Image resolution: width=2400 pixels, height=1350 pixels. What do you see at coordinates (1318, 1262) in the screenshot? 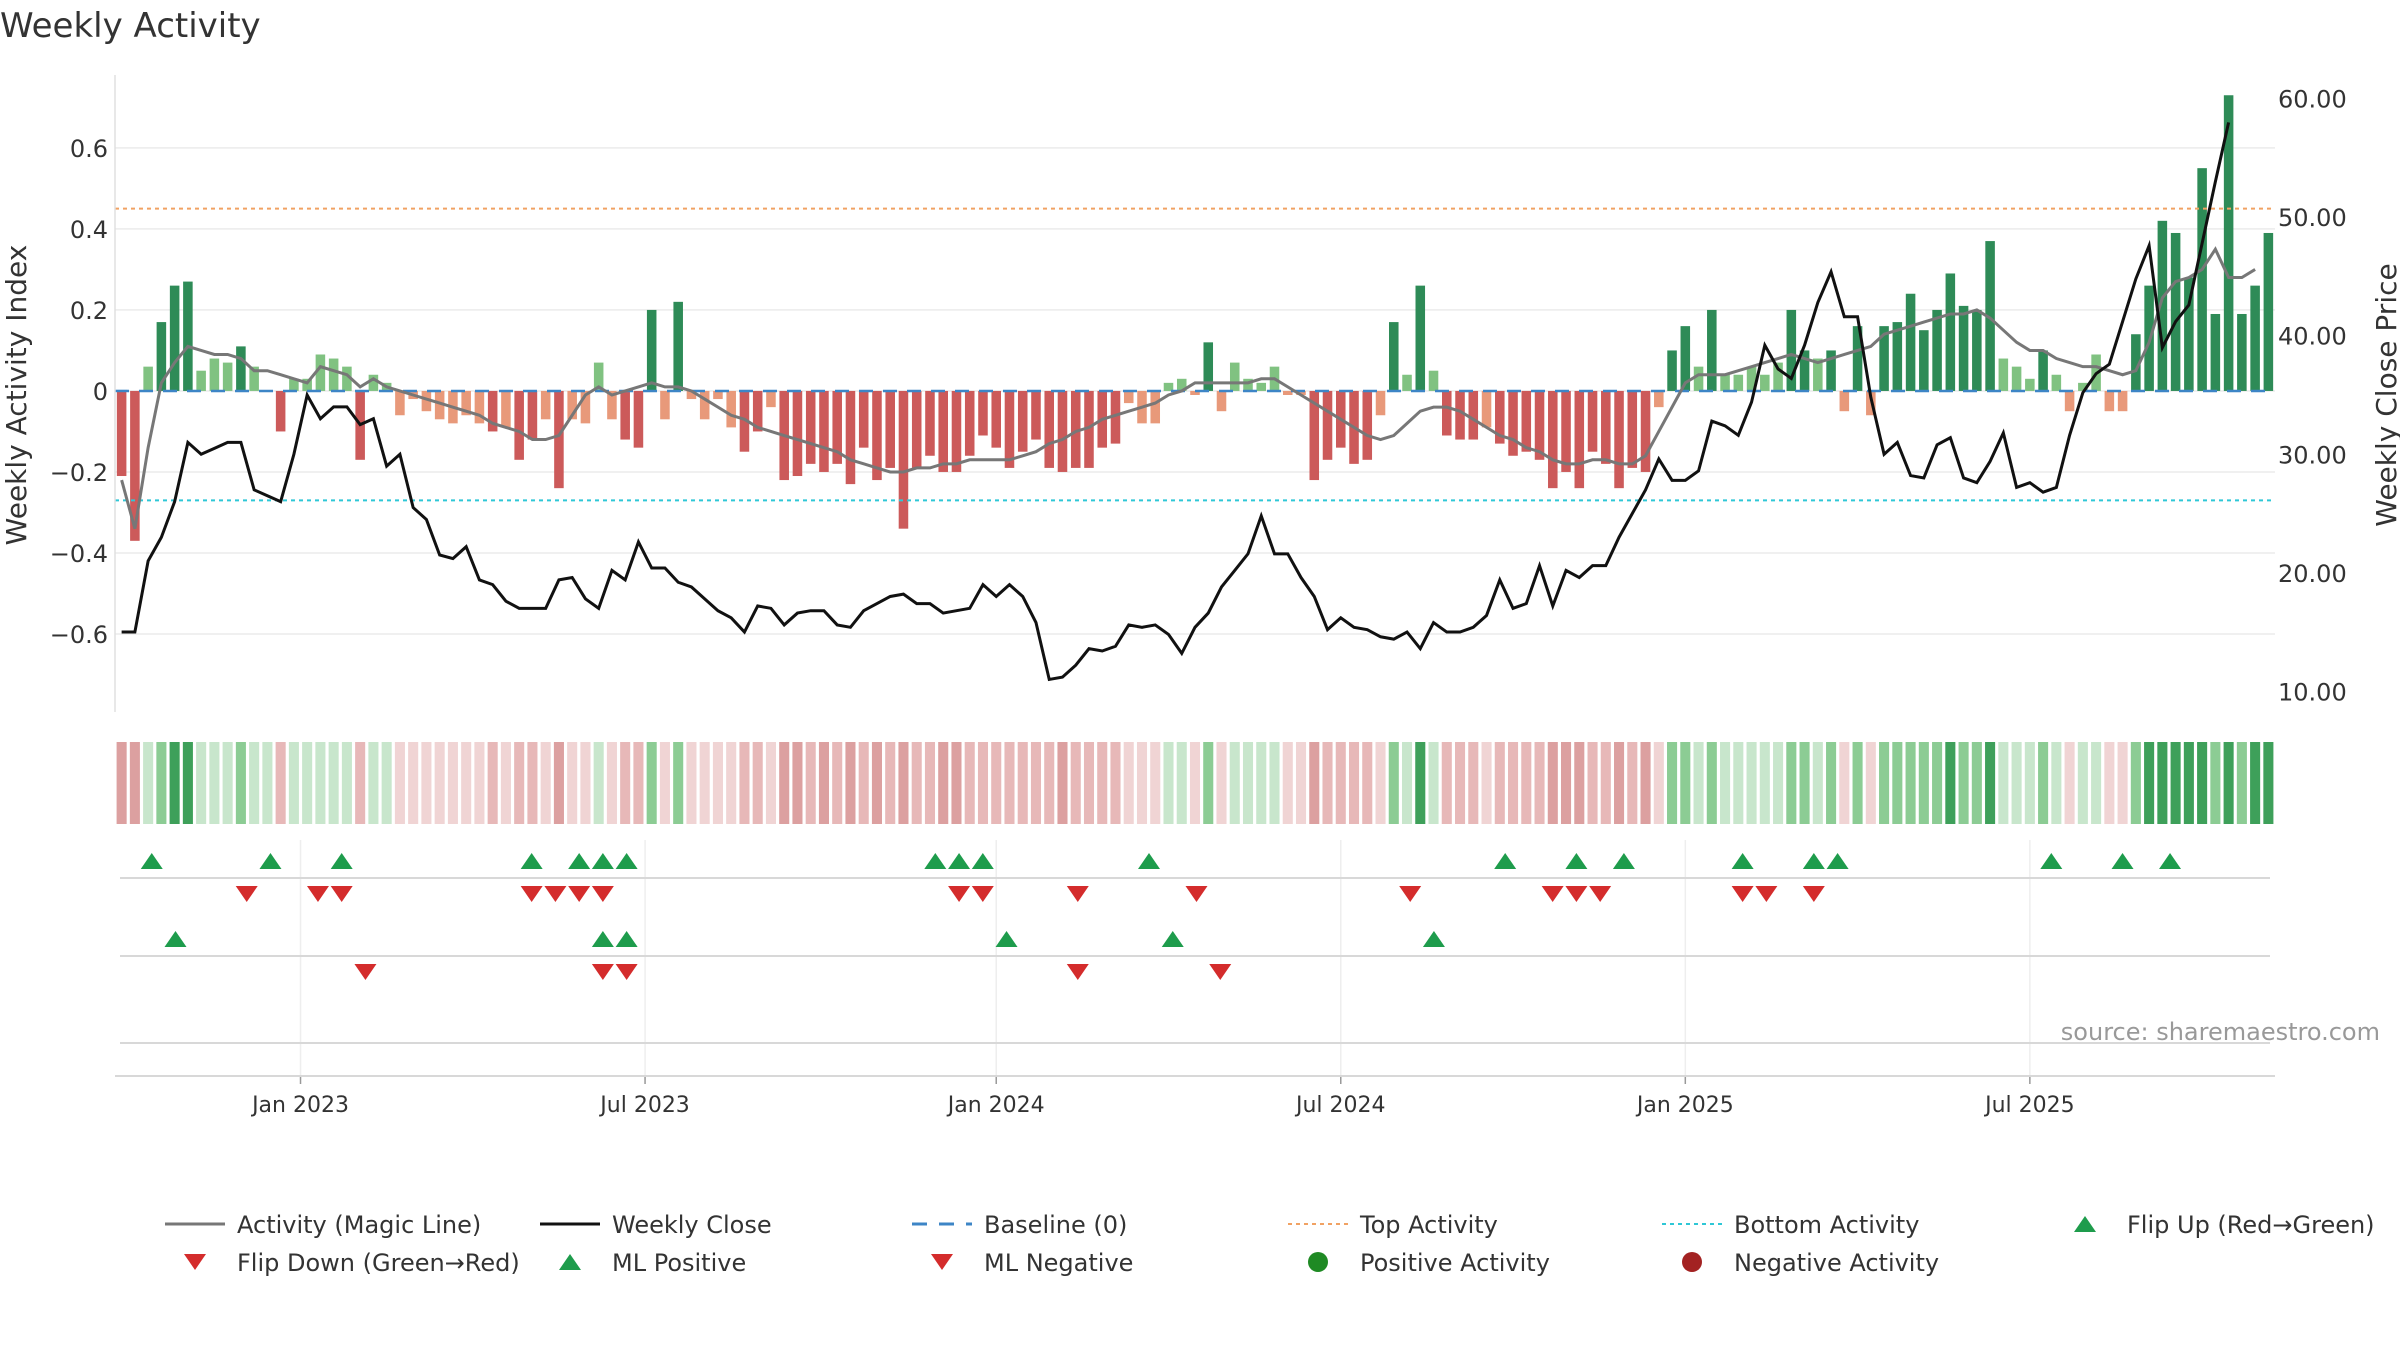
I see `legend-swatch` at bounding box center [1318, 1262].